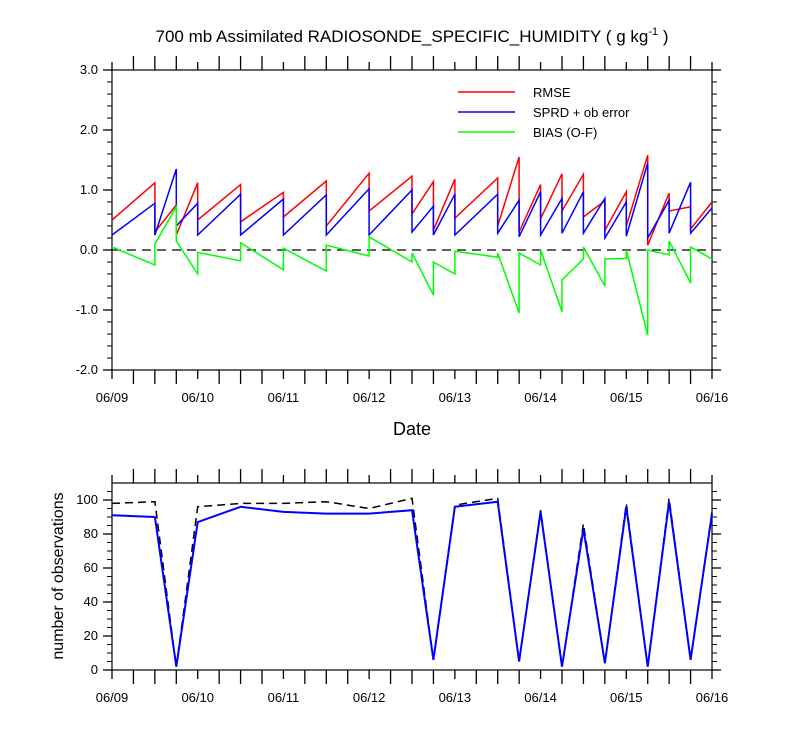 The image size is (800, 750). What do you see at coordinates (284, 397) in the screenshot?
I see `top-x-tick-label: 06/11` at bounding box center [284, 397].